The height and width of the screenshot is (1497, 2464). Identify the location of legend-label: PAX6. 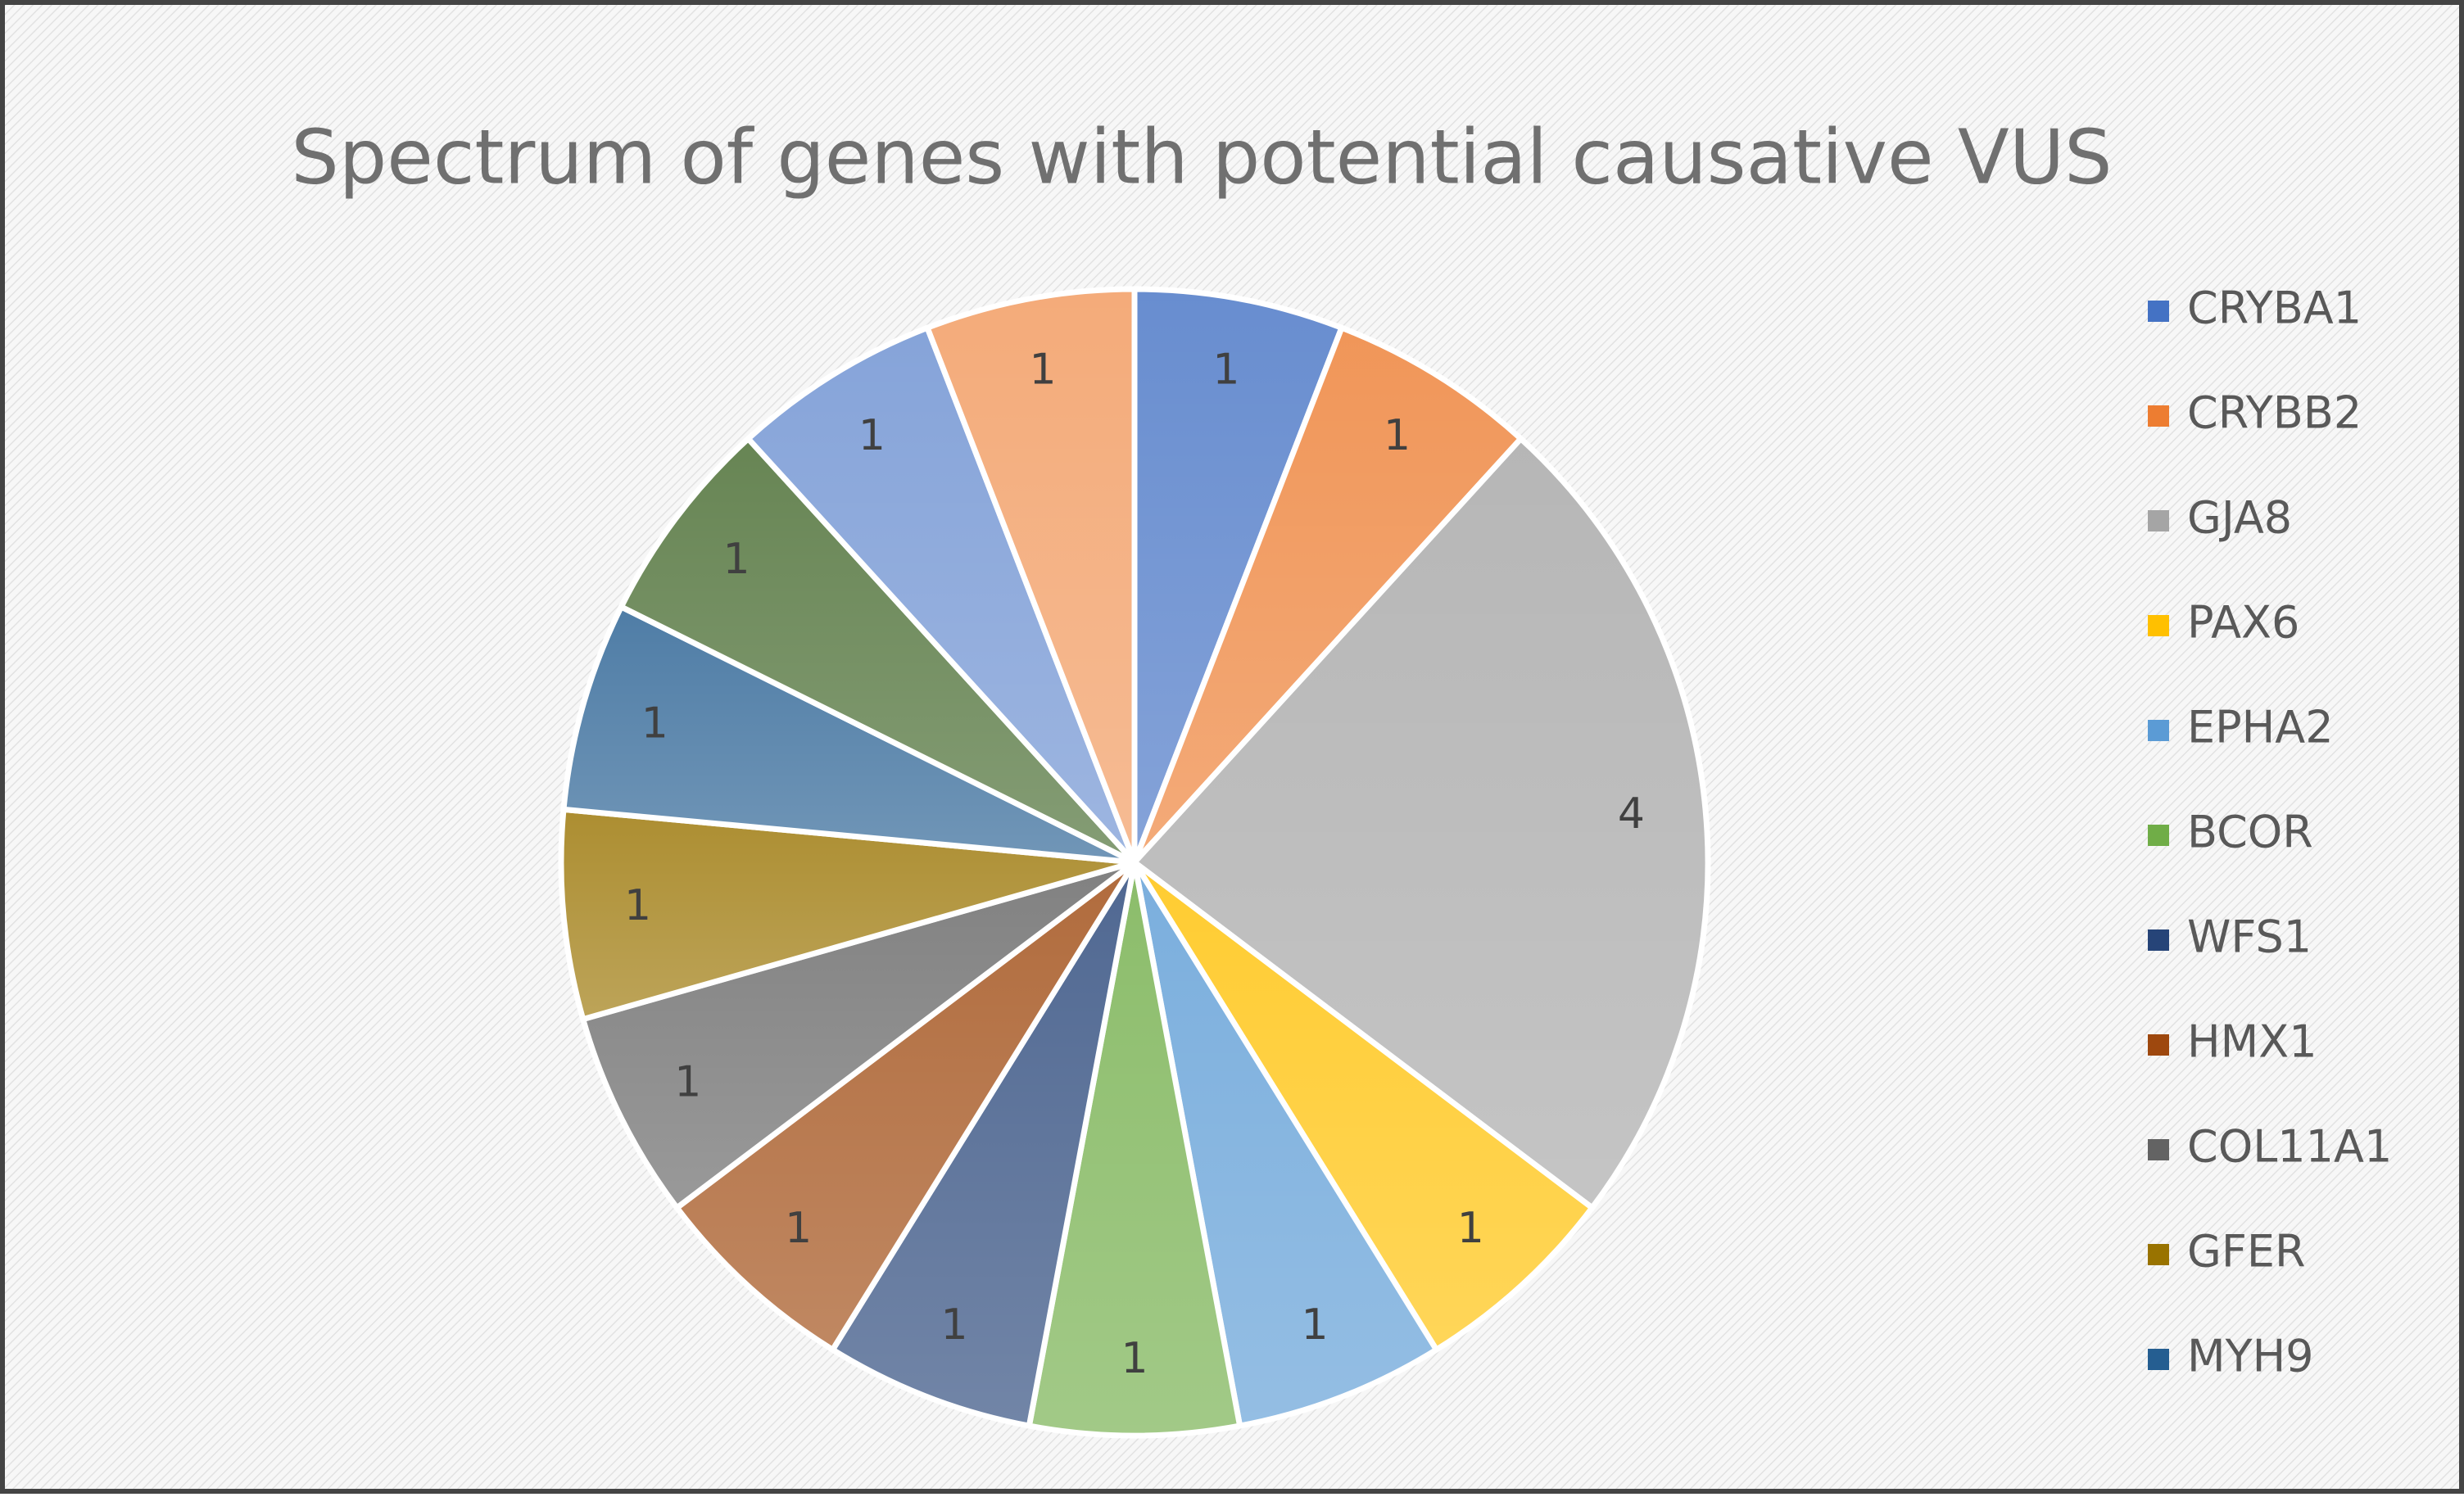
(2243, 623).